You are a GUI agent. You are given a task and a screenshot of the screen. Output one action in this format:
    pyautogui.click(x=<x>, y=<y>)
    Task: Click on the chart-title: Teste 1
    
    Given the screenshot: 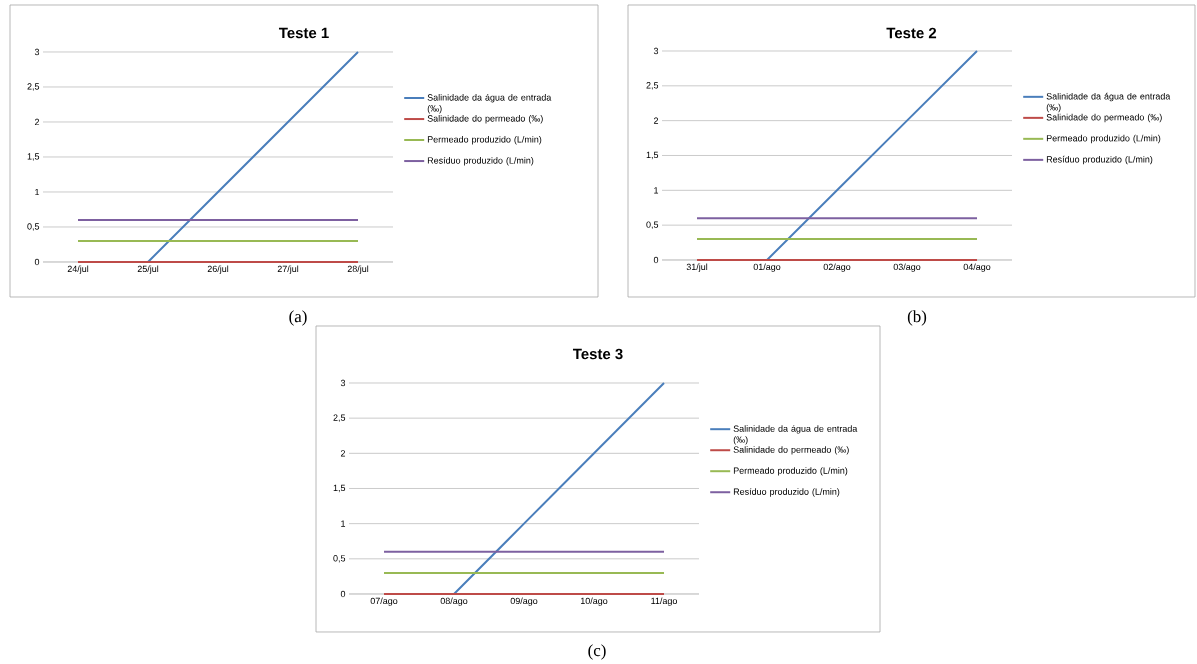 What is the action you would take?
    pyautogui.click(x=303, y=33)
    